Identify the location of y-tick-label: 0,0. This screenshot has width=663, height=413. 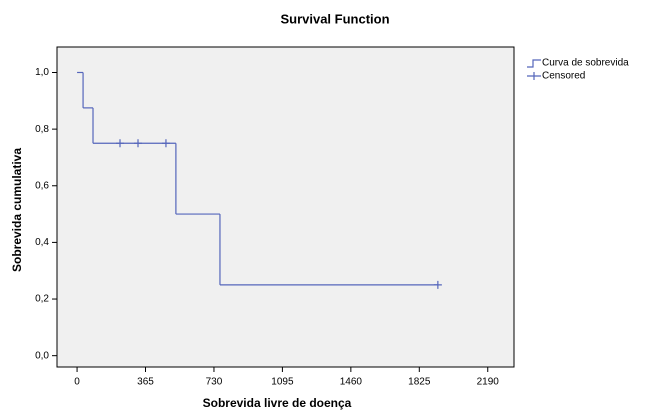
(42, 355).